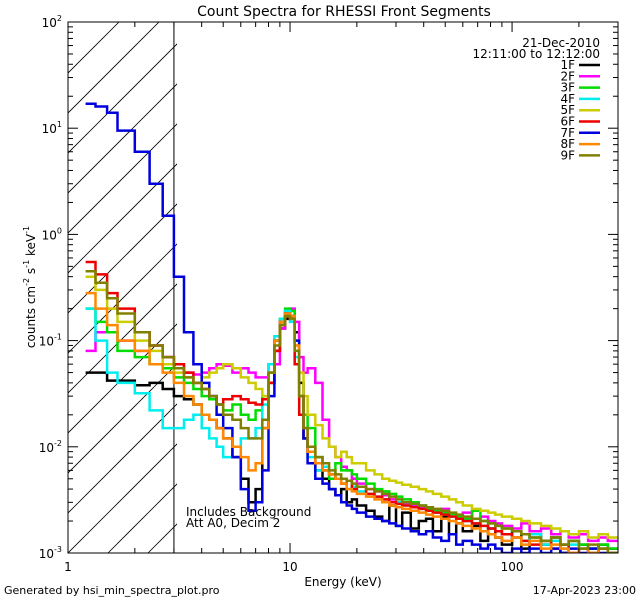 The image size is (640, 600). I want to click on y-tick-label: 10², so click(52, 22).